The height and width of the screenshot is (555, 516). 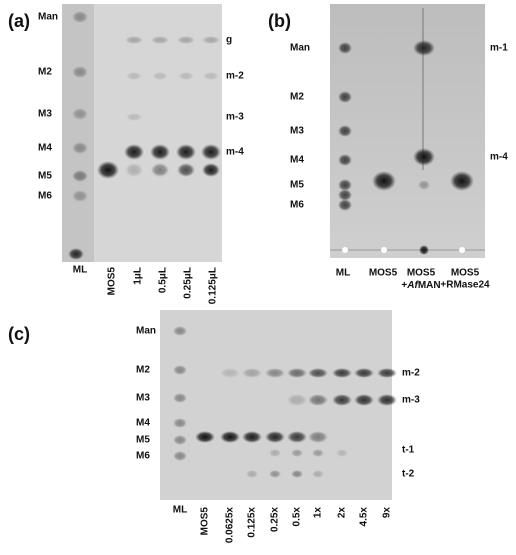 I want to click on lane-label: +AfMAN, so click(x=420, y=285).